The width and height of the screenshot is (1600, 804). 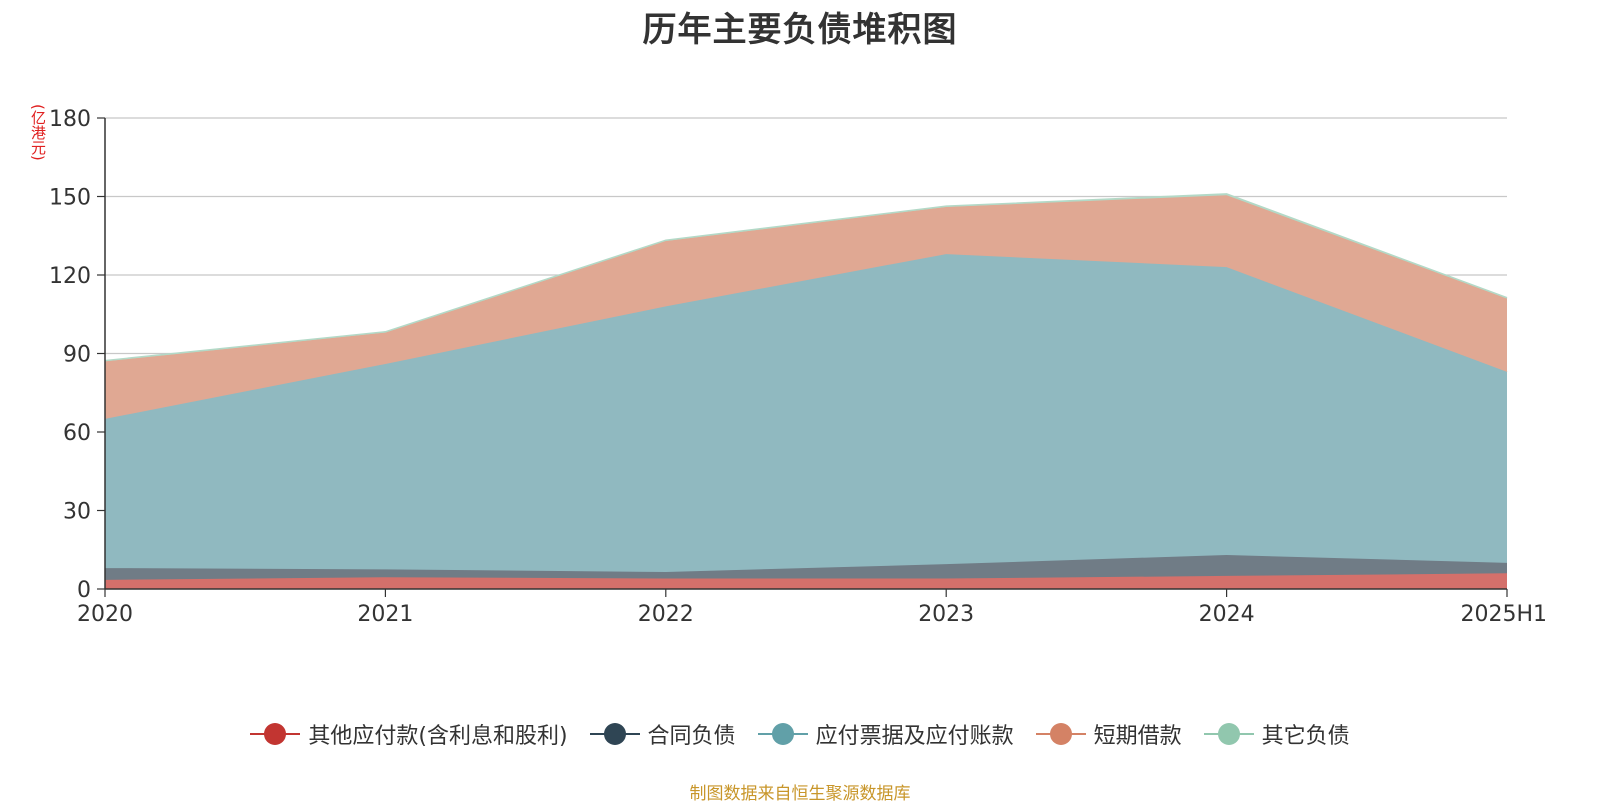 I want to click on y-tick-label: 180, so click(x=70, y=119).